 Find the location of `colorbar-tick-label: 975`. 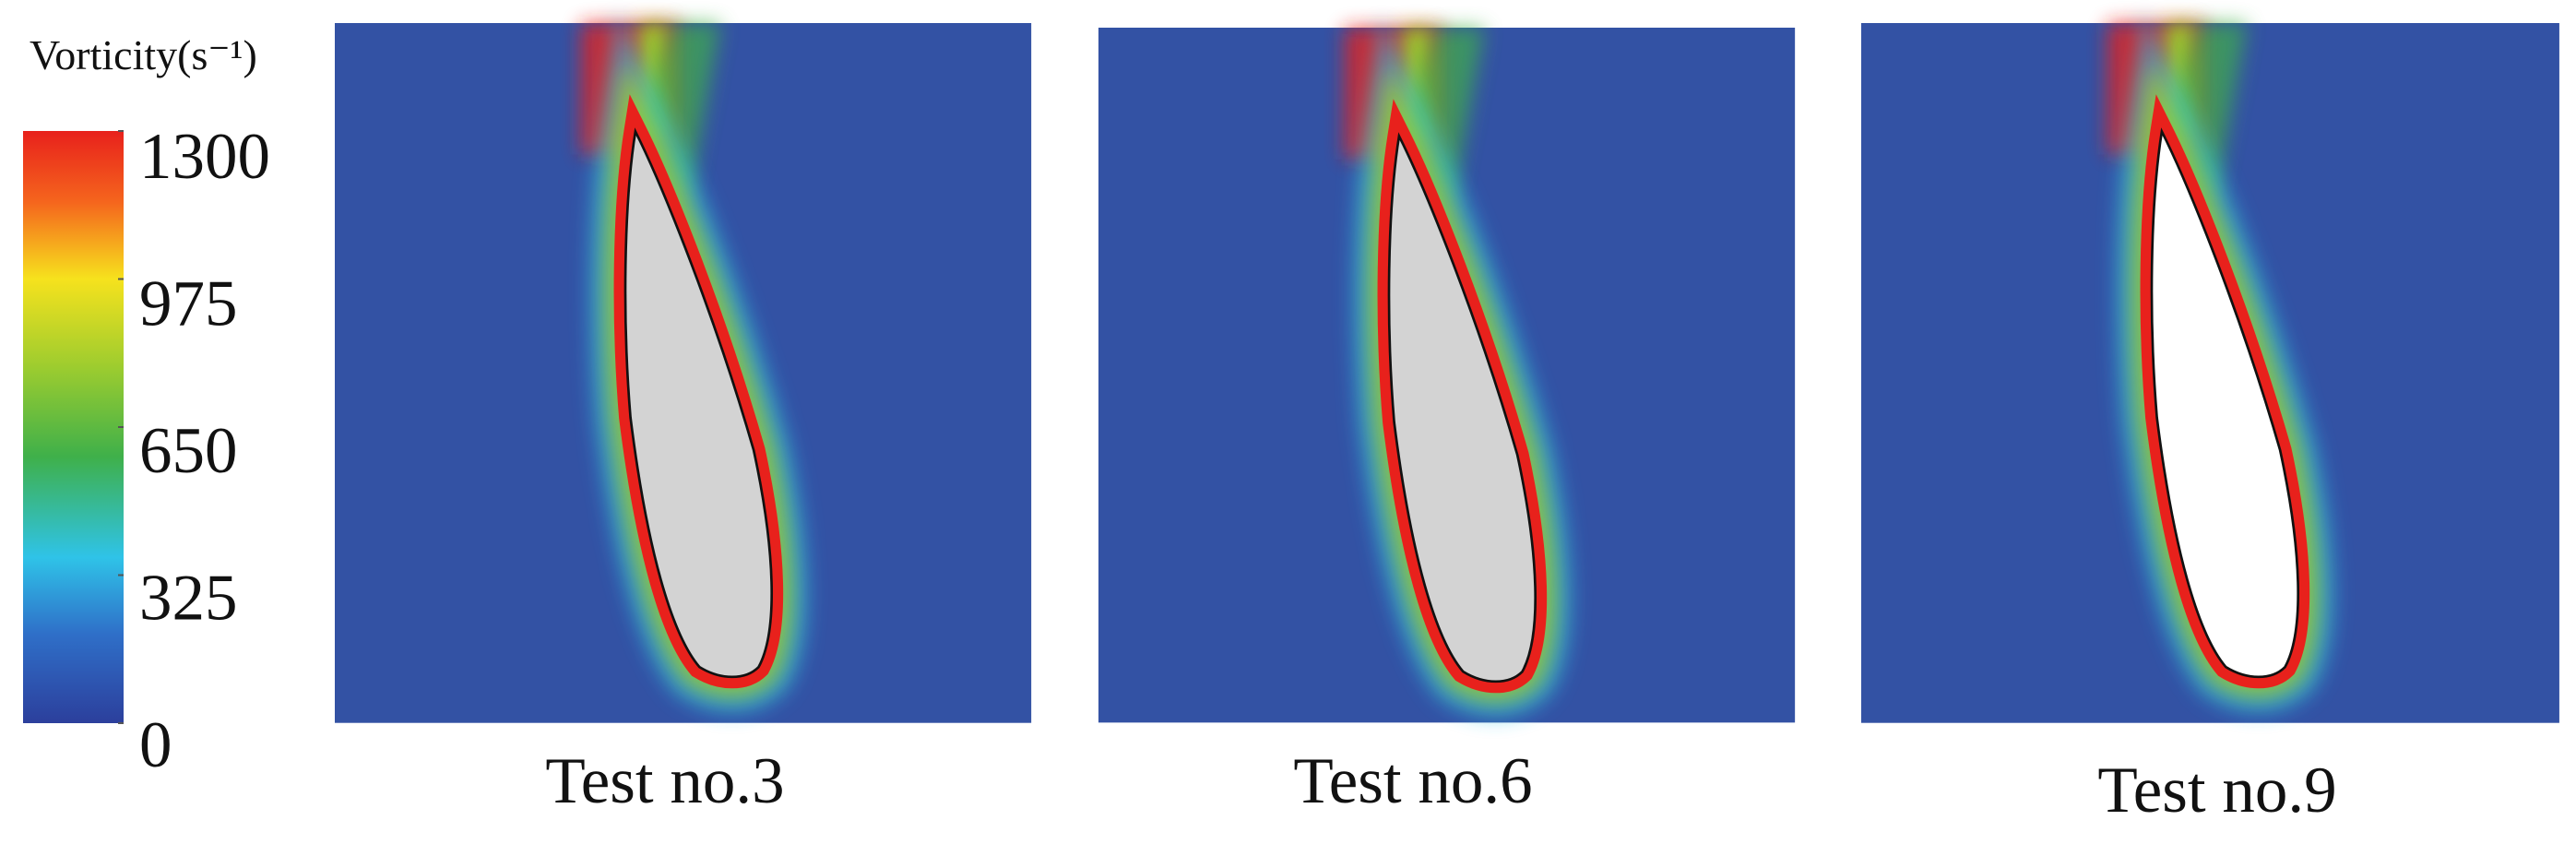

colorbar-tick-label: 975 is located at coordinates (188, 304).